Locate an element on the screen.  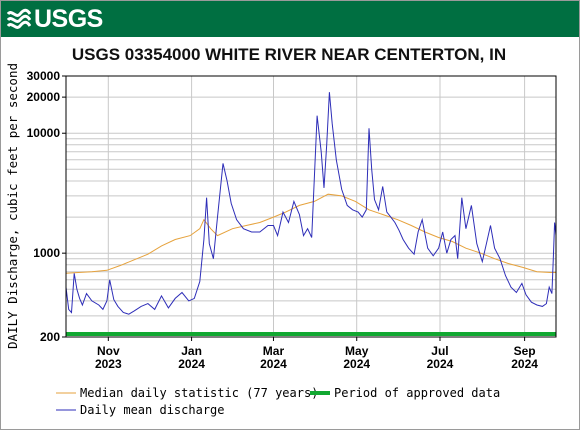
x-tick-label-month: Jul is located at coordinates (439, 351).